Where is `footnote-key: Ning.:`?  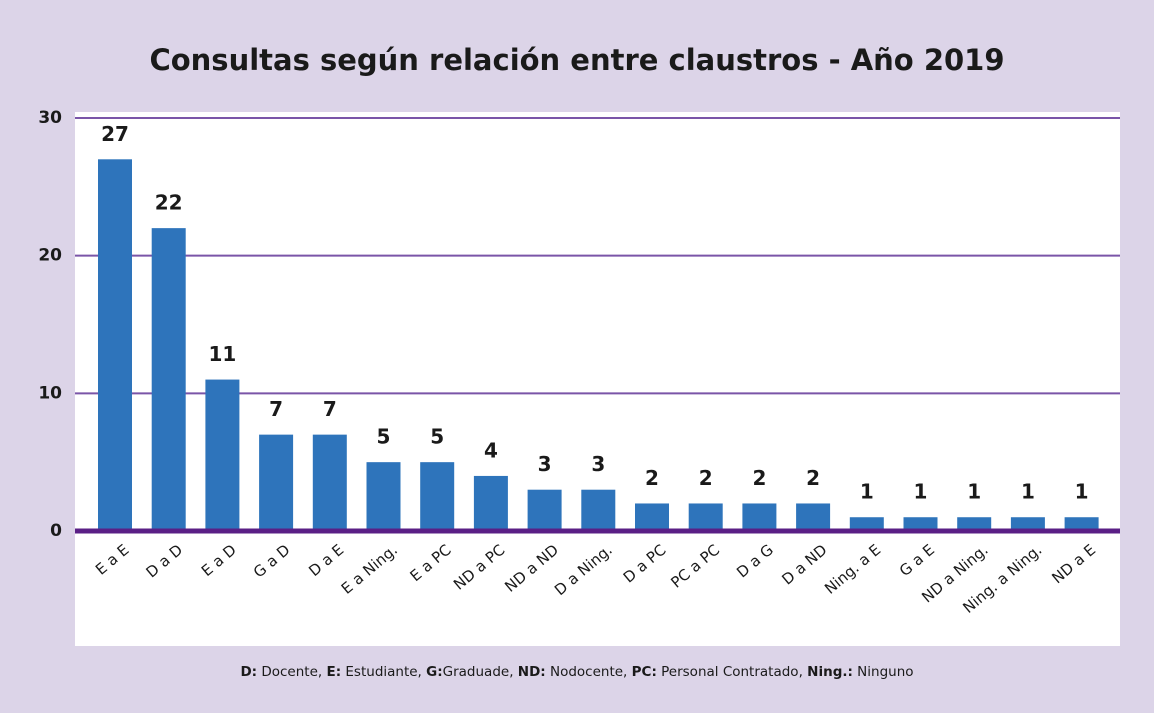 footnote-key: Ning.: is located at coordinates (830, 672).